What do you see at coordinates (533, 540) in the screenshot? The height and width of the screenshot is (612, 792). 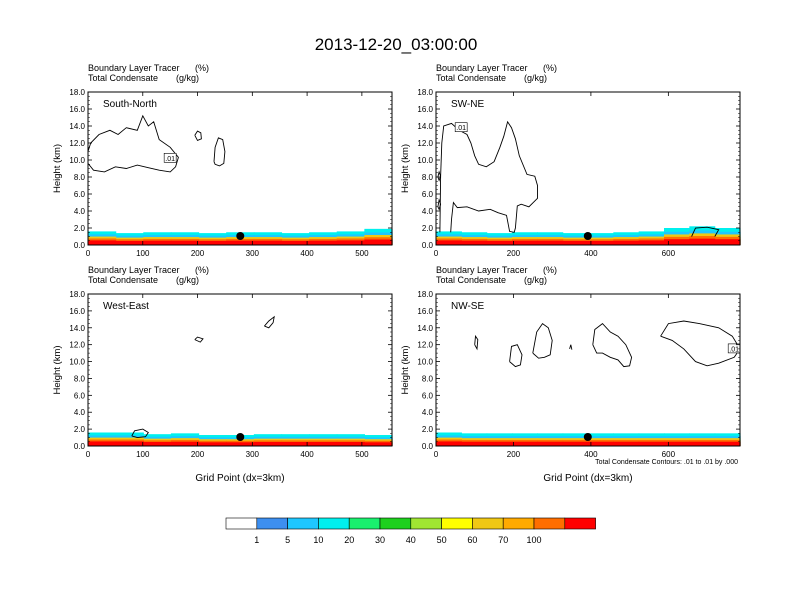 I see `colorbar-label: 100` at bounding box center [533, 540].